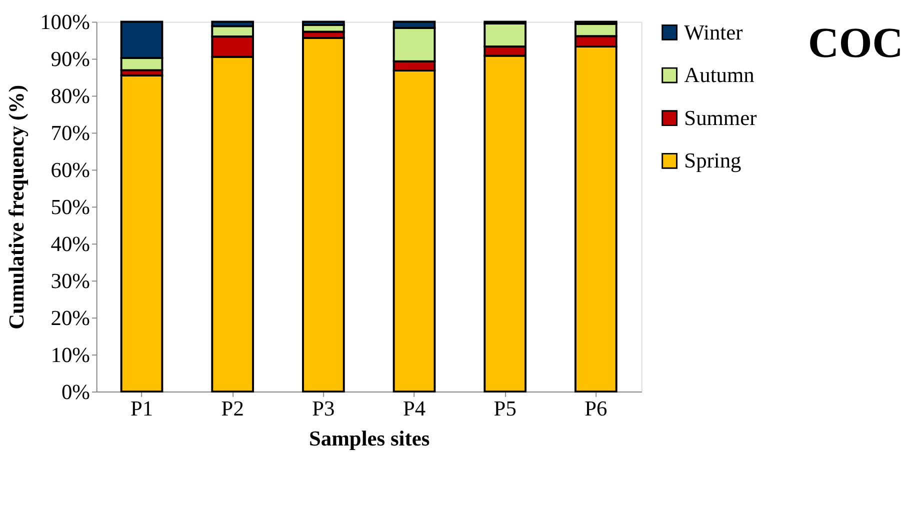  Describe the element at coordinates (720, 118) in the screenshot. I see `legend-label: Summer` at that location.